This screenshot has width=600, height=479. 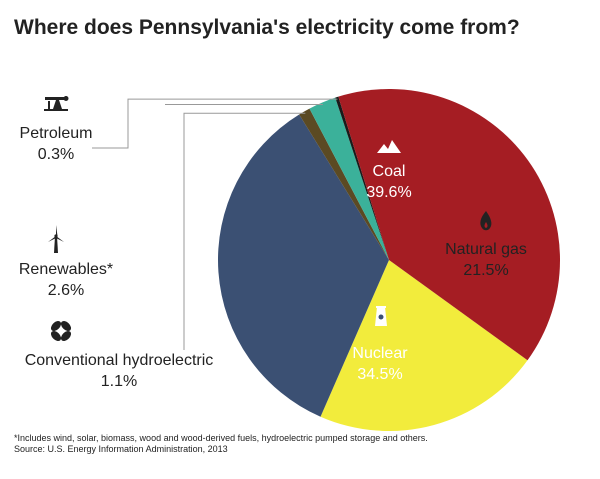 What do you see at coordinates (424, 346) in the screenshot?
I see `pie-slice-natural-gas` at bounding box center [424, 346].